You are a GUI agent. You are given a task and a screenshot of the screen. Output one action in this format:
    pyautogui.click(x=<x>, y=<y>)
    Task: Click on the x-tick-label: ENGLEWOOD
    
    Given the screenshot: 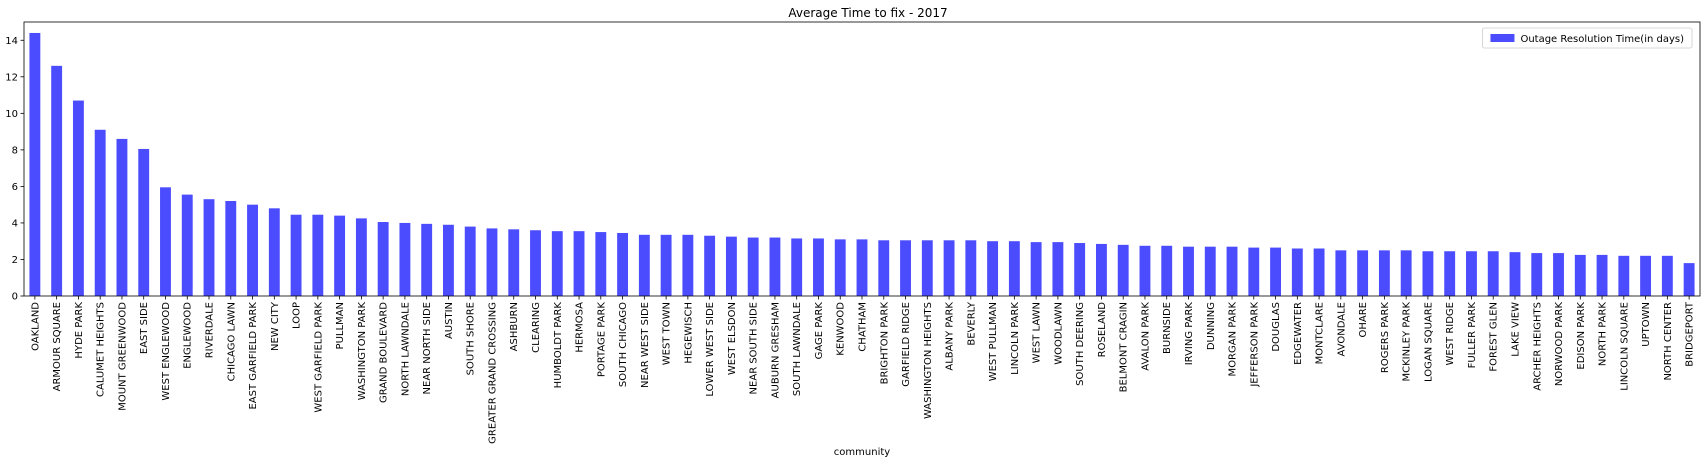 What is the action you would take?
    pyautogui.click(x=188, y=335)
    